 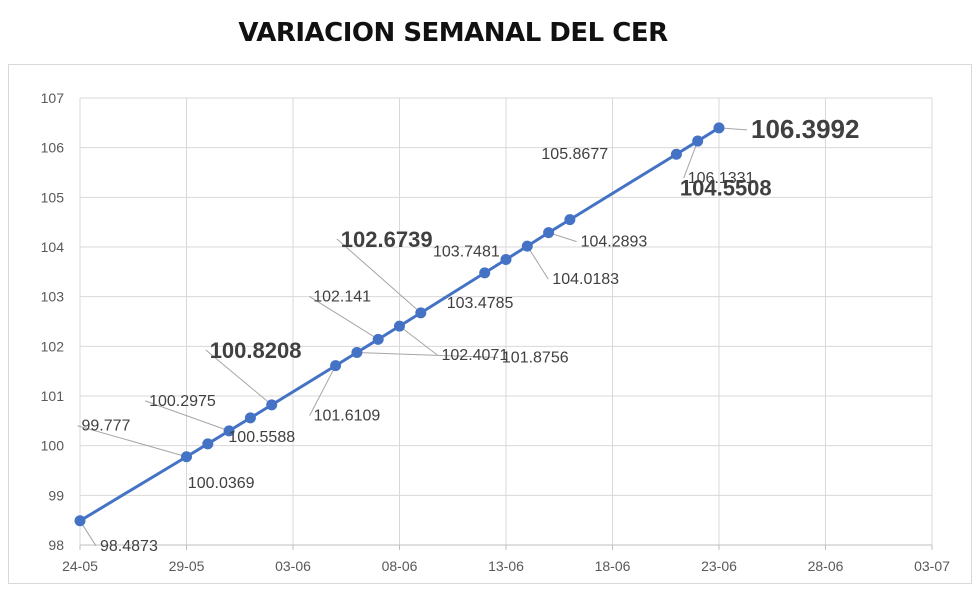 What do you see at coordinates (400, 566) in the screenshot?
I see `x-tick-label: 08-06` at bounding box center [400, 566].